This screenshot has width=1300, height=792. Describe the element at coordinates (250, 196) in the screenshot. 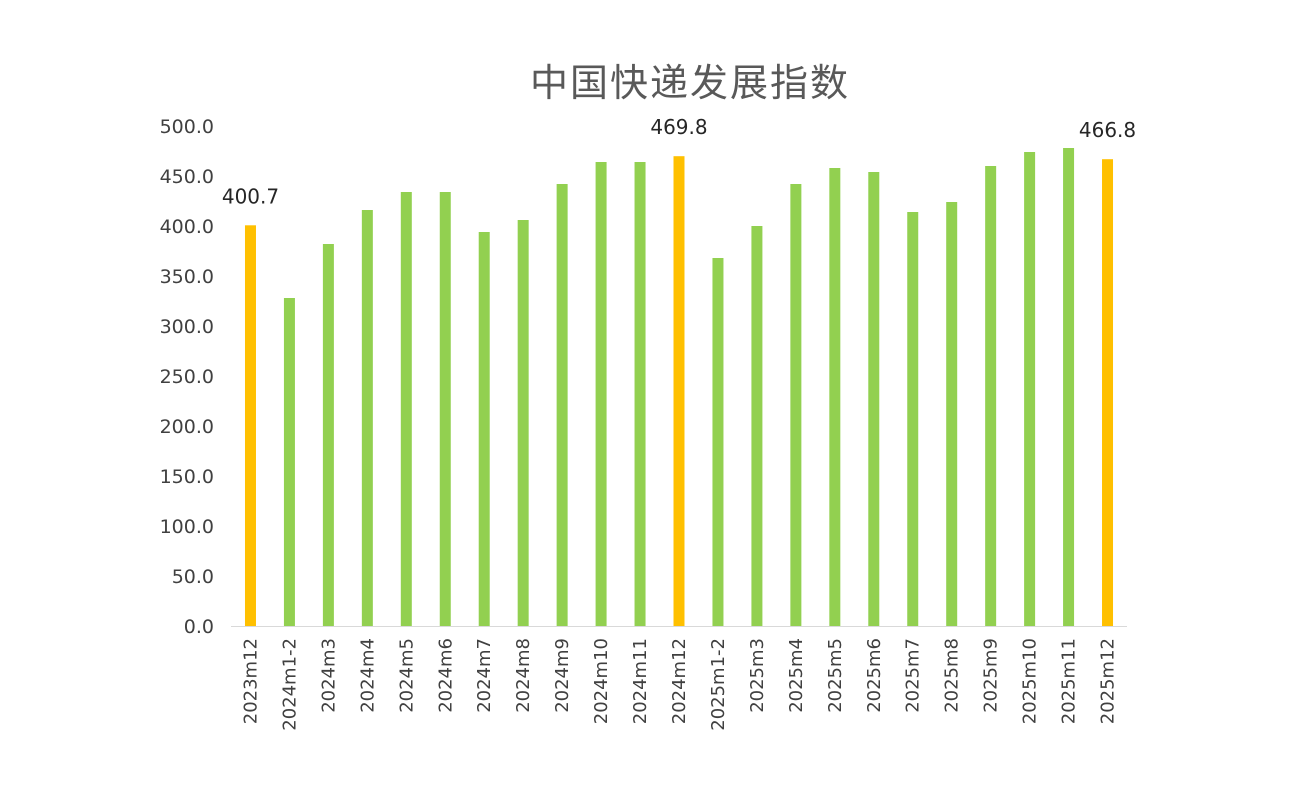

I see `data-label: 400.7` at that location.